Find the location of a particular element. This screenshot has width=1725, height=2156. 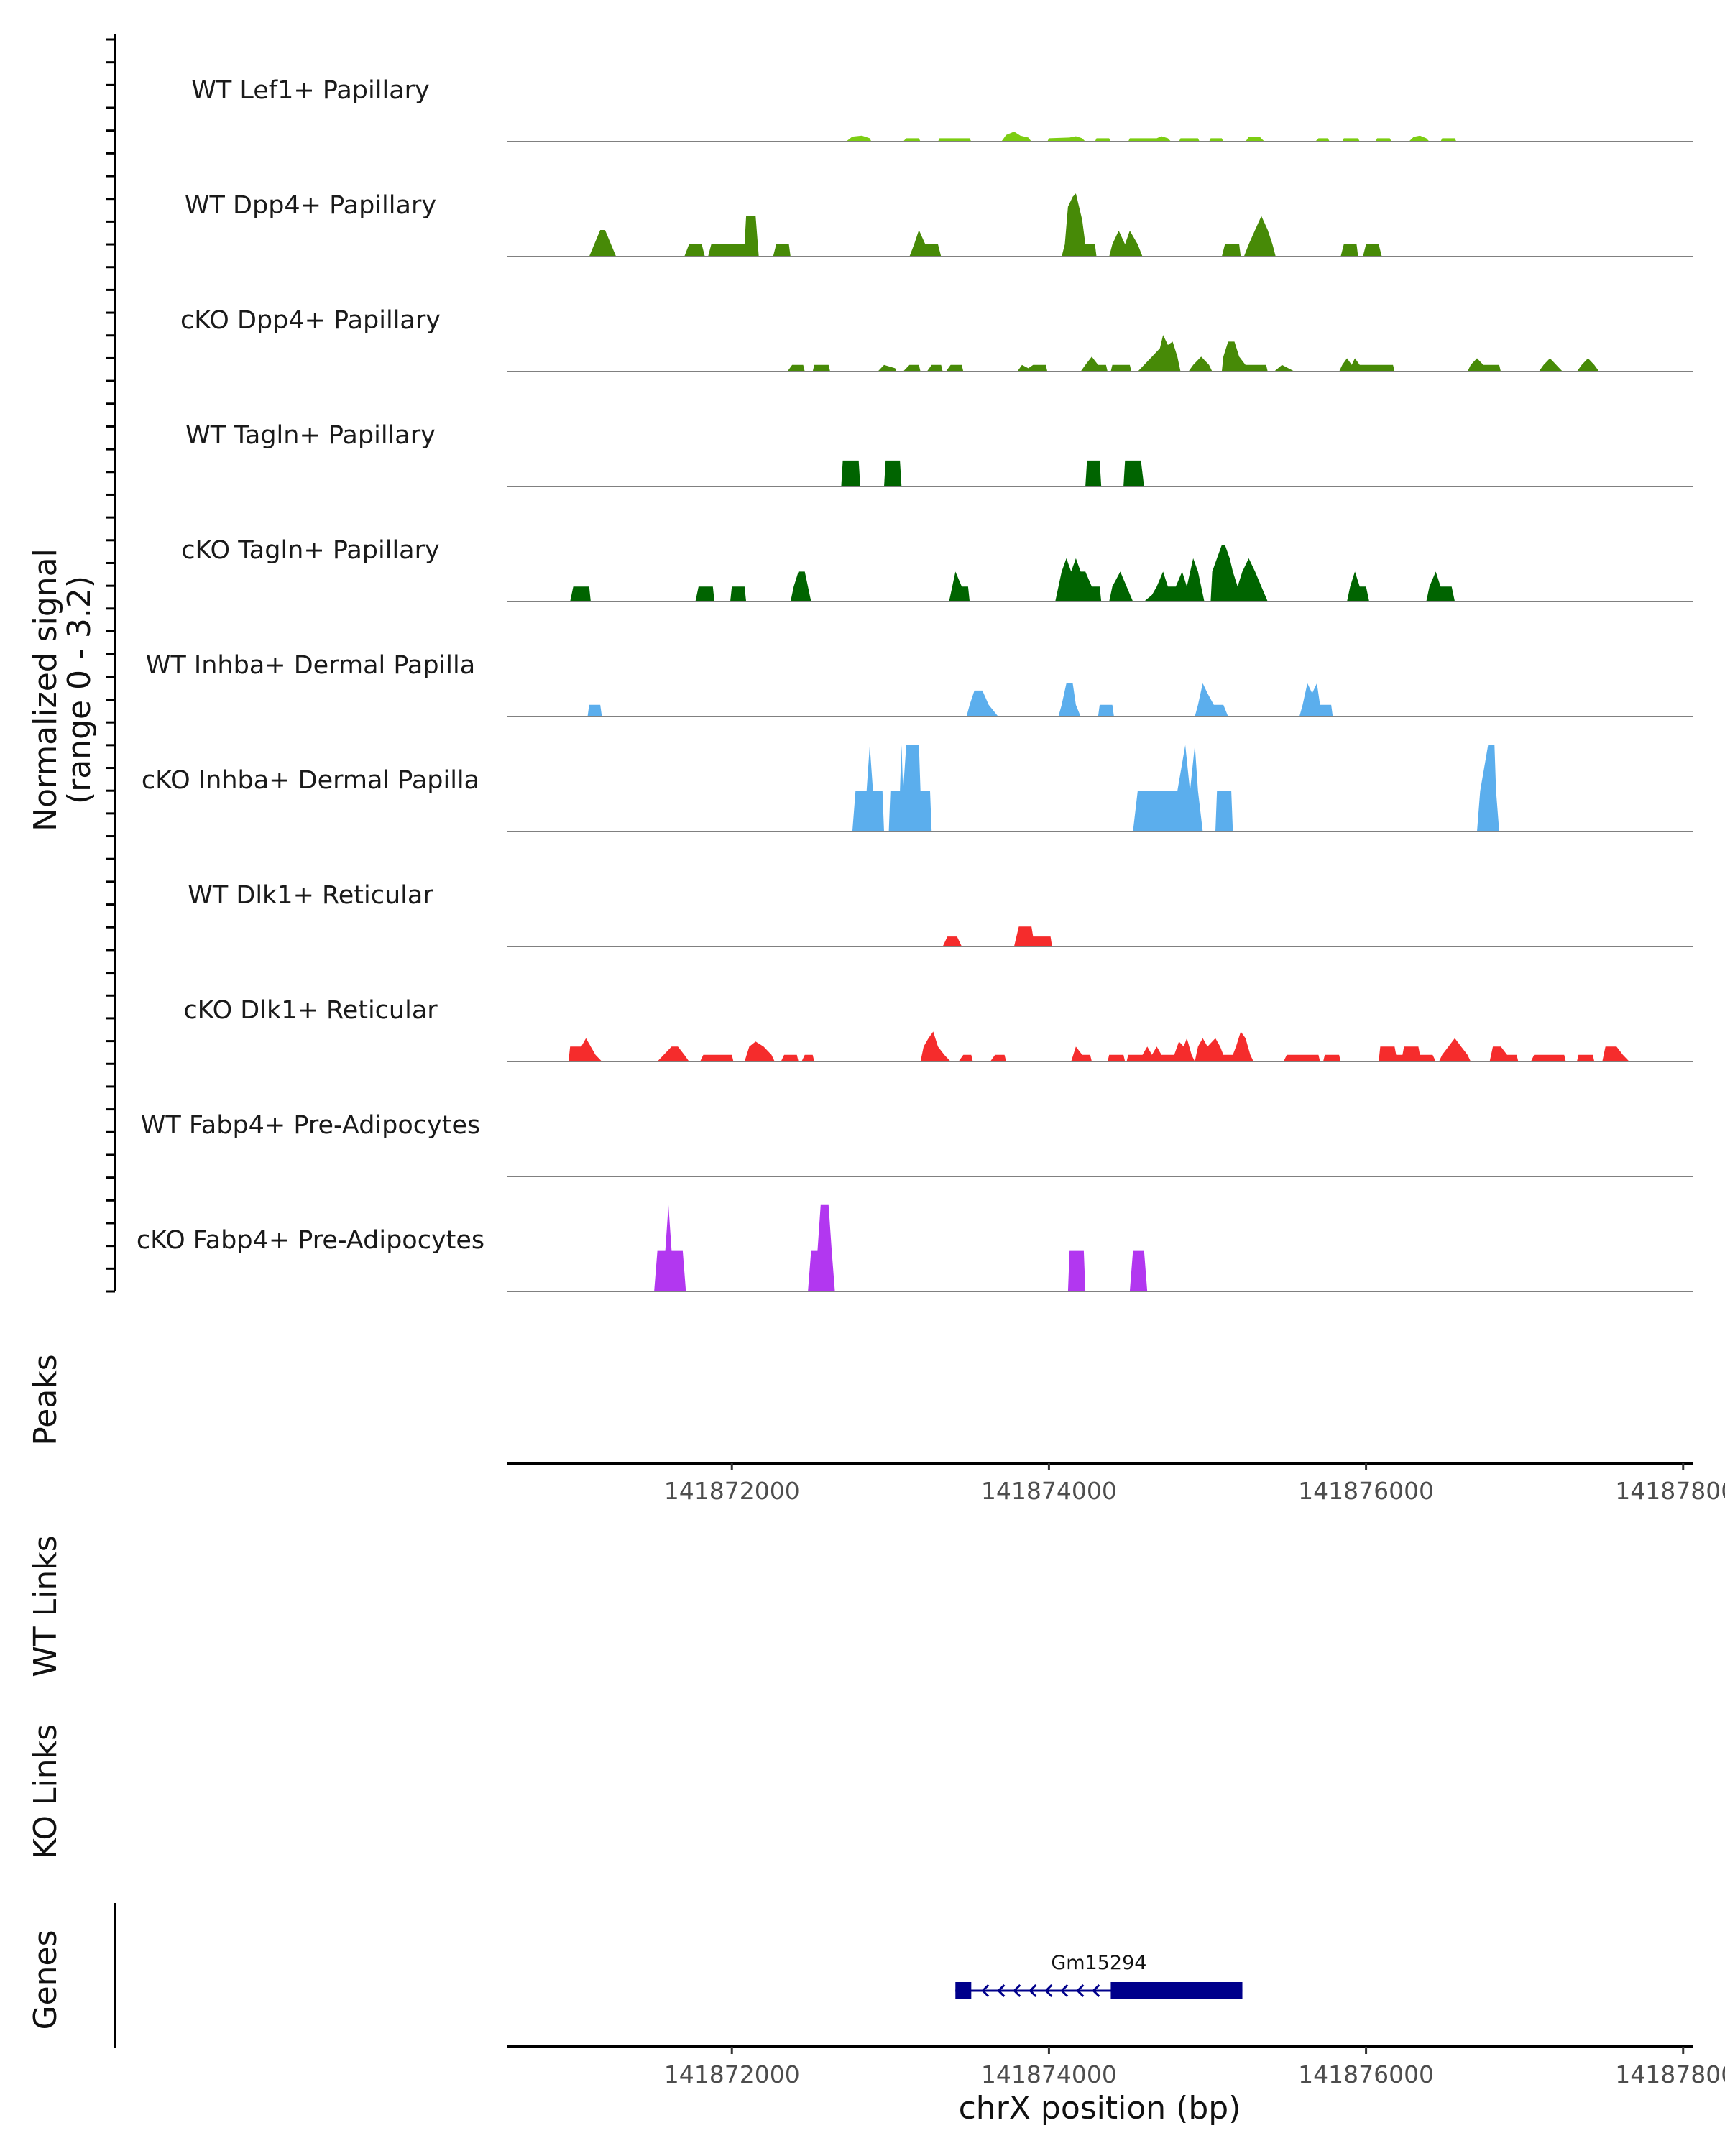

gene-track: Gm15294 is located at coordinates (1099, 1976).